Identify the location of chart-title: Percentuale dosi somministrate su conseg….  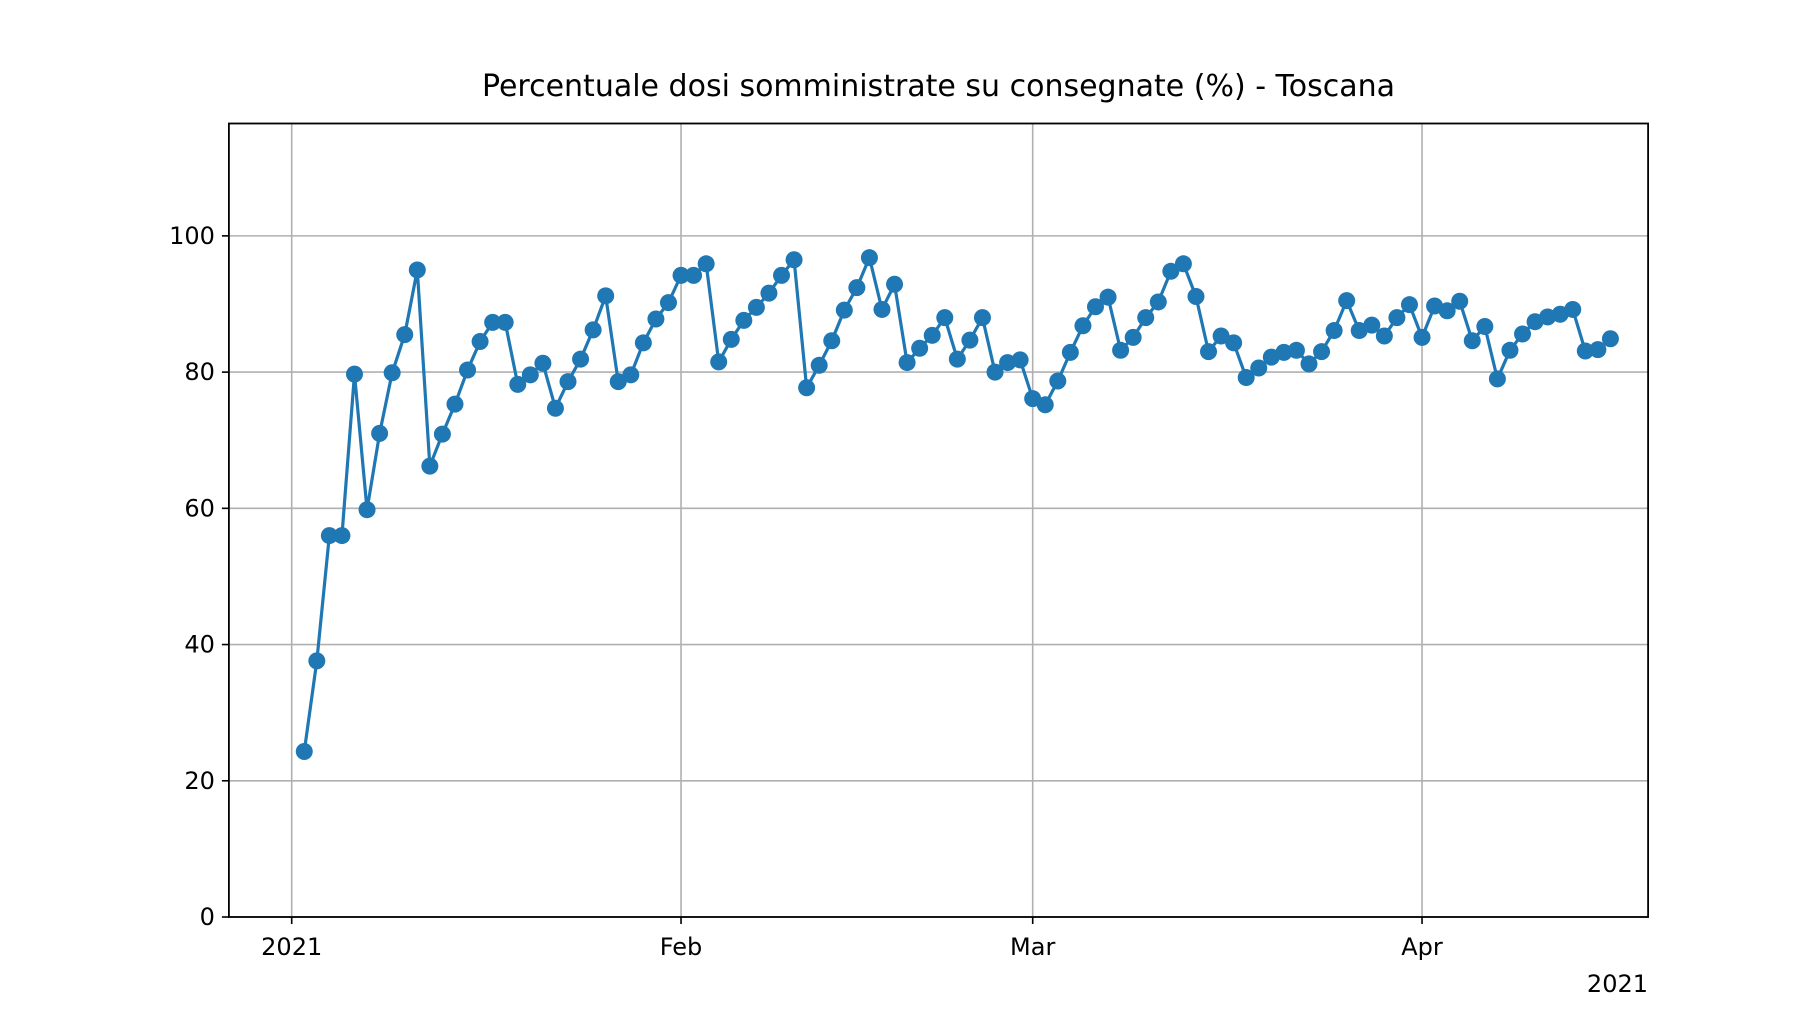
(938, 86).